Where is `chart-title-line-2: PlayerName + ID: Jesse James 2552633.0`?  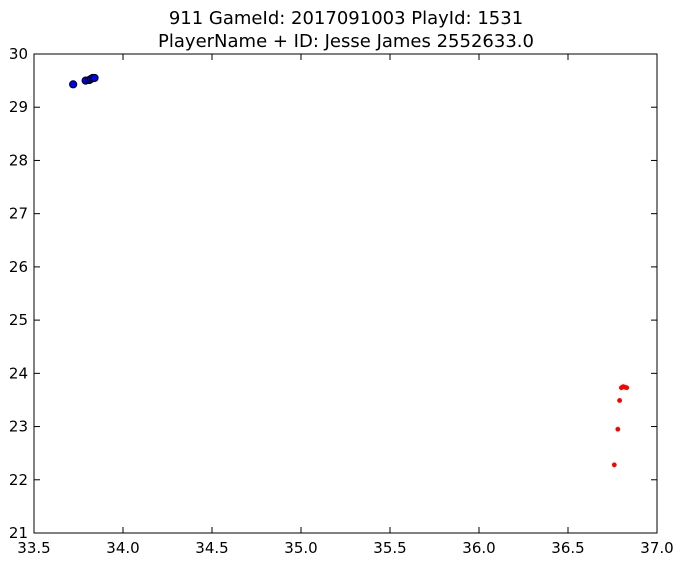
chart-title-line-2: PlayerName + ID: Jesse James 2552633.0 is located at coordinates (346, 41).